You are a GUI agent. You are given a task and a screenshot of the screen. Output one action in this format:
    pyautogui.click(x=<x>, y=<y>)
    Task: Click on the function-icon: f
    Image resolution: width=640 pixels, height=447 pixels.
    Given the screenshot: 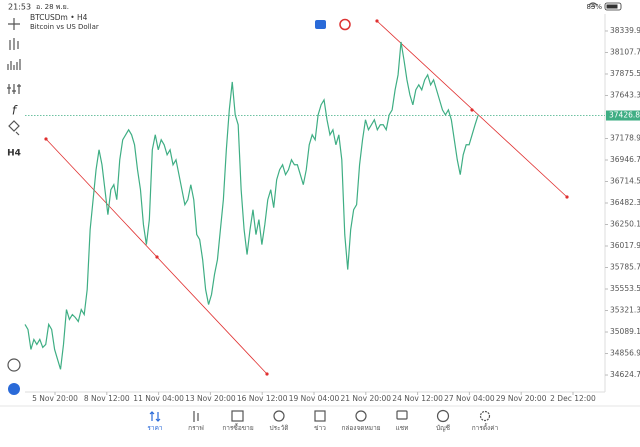 What is the action you would take?
    pyautogui.click(x=15, y=111)
    